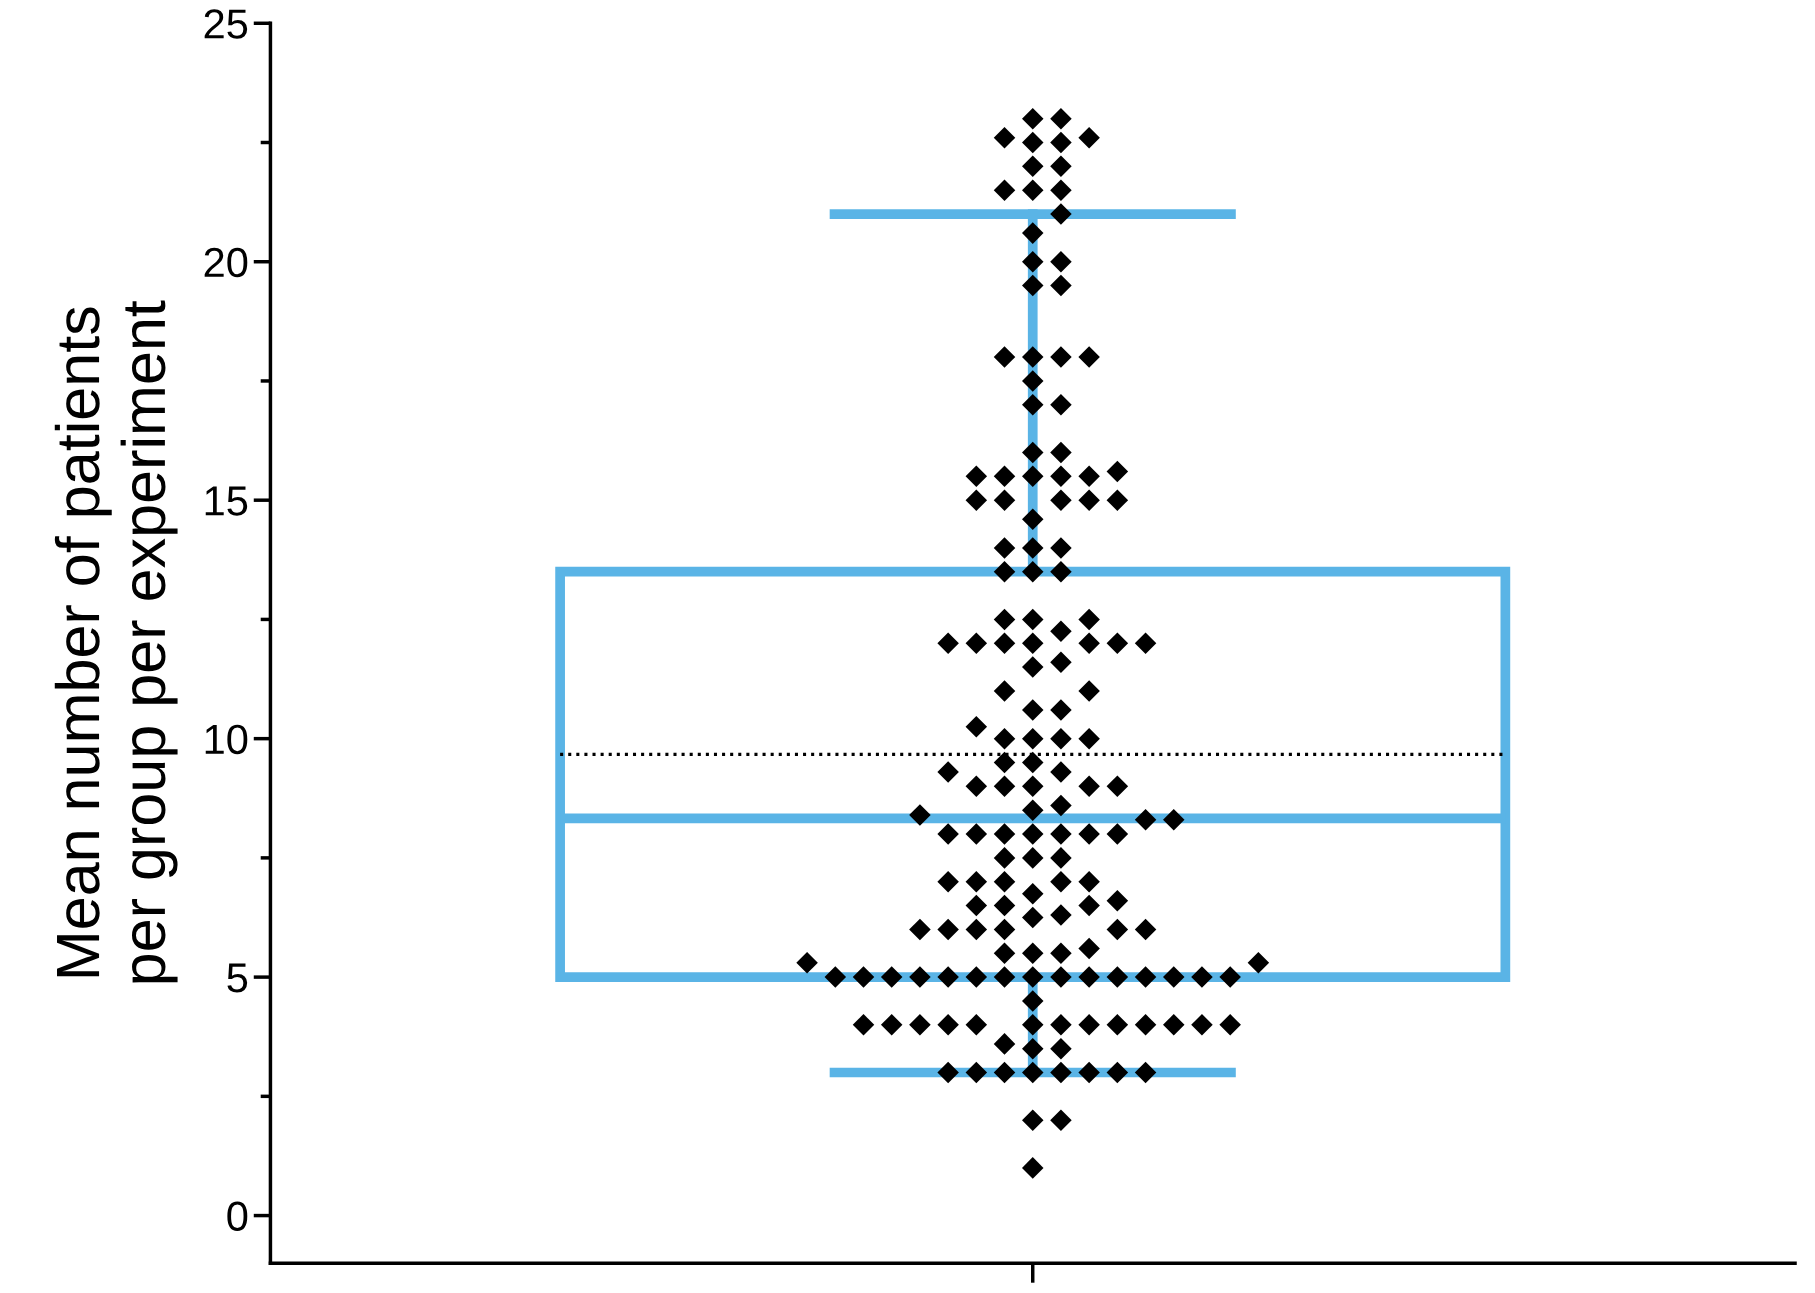 This screenshot has width=1815, height=1293. Describe the element at coordinates (226, 739) in the screenshot. I see `y-tick-label: 10` at that location.